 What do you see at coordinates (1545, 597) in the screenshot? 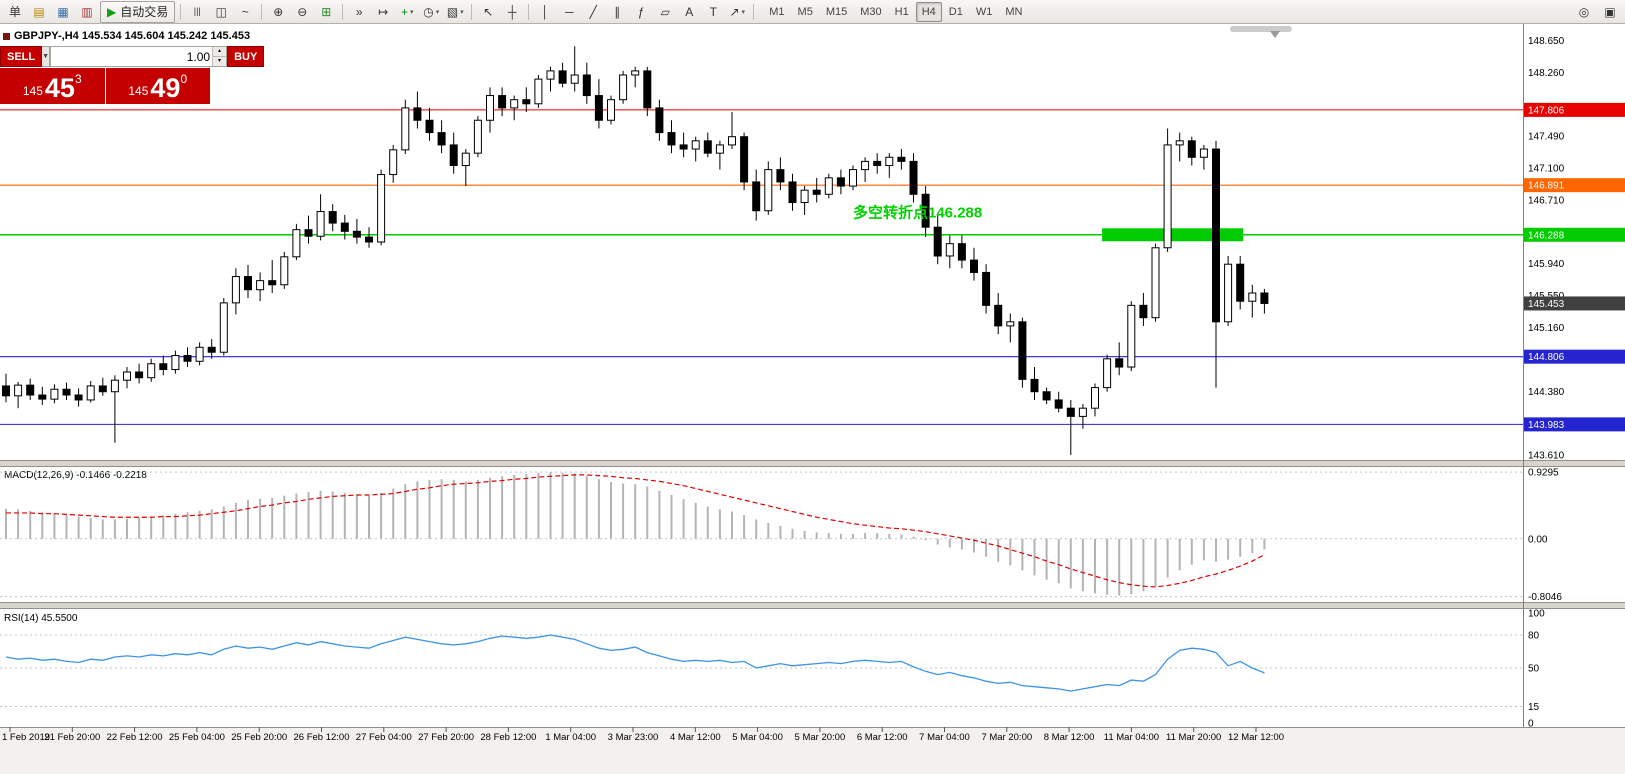
I see `svg-text: -0.8046` at bounding box center [1545, 597].